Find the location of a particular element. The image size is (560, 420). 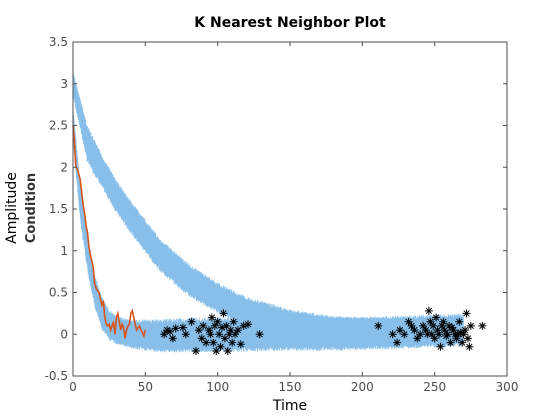

x-tick-label: 300 is located at coordinates (507, 387).